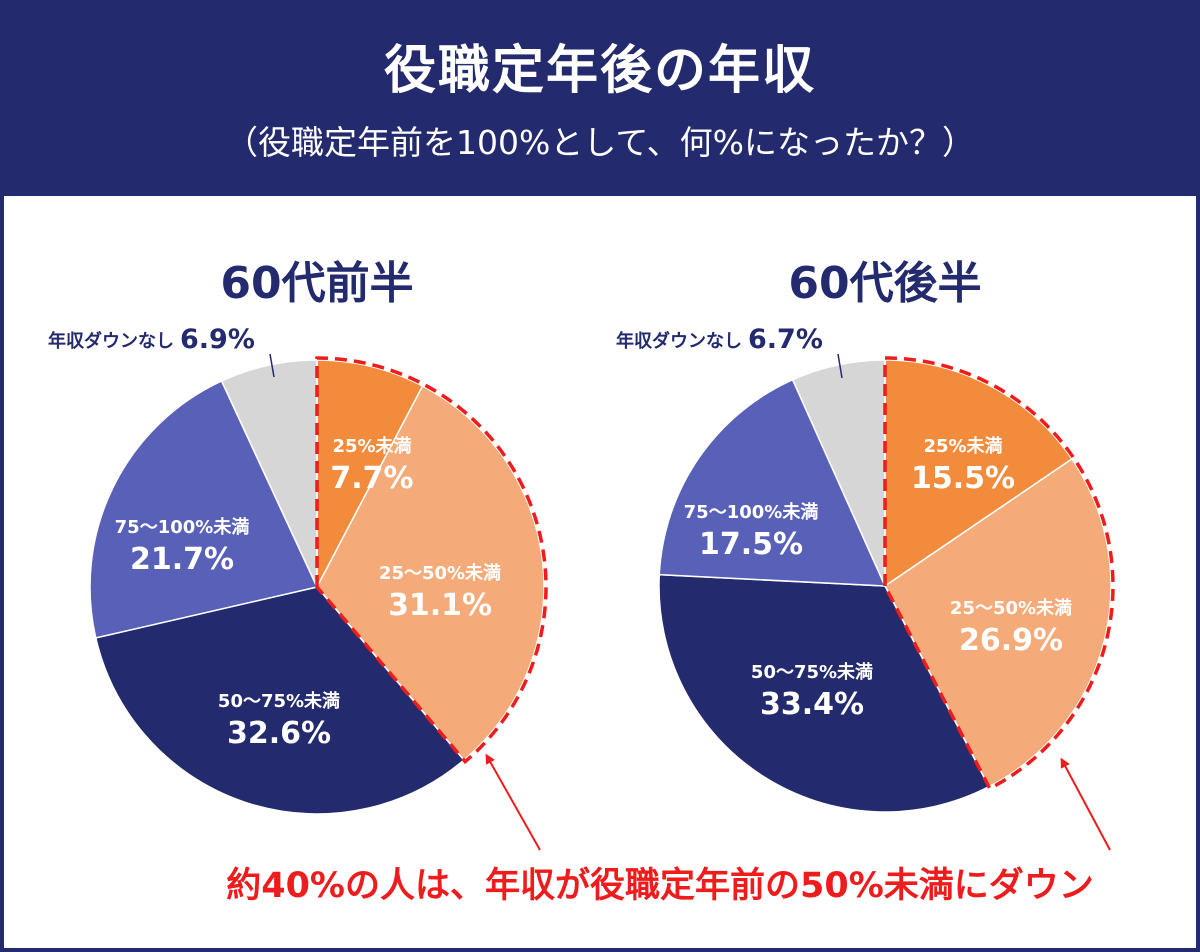  Describe the element at coordinates (599, 71) in the screenshot. I see `page-title: 役職定年後の年収` at that location.